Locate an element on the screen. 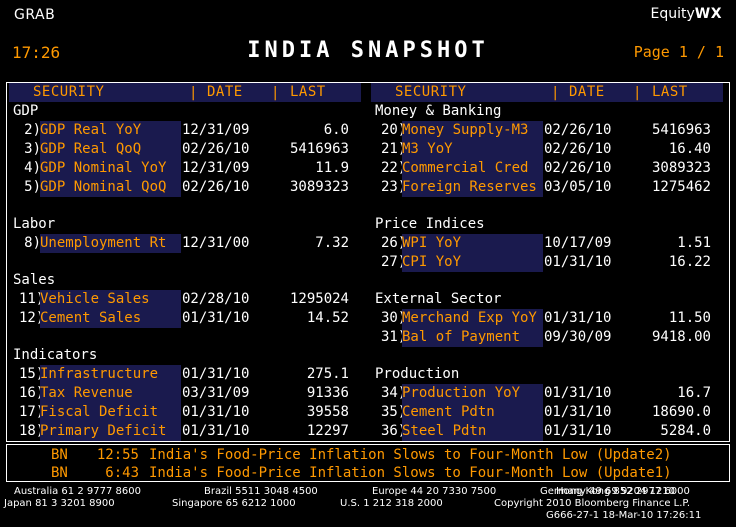 This screenshot has width=736, height=527. row-number: 5) is located at coordinates (32, 187).